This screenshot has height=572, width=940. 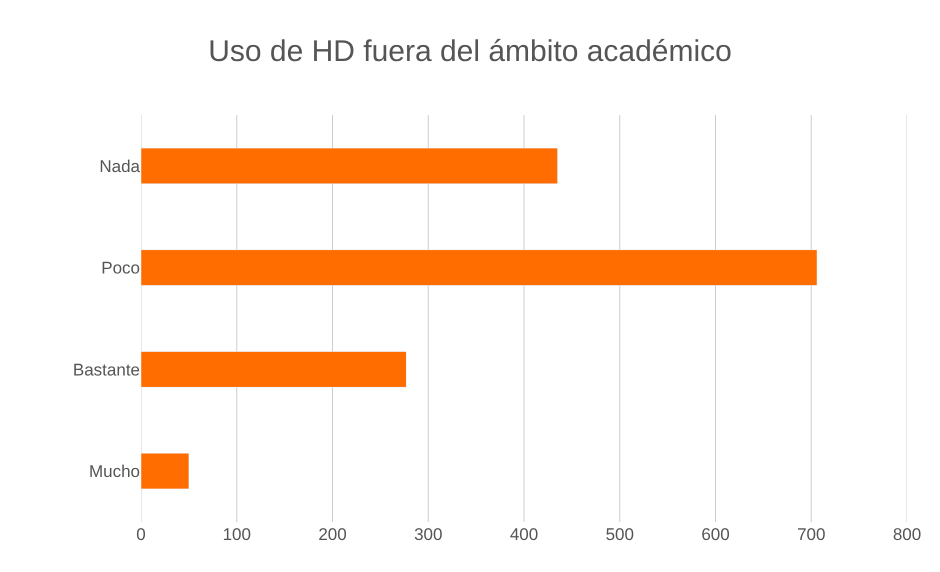 I want to click on x-tick-label: 100, so click(x=236, y=534).